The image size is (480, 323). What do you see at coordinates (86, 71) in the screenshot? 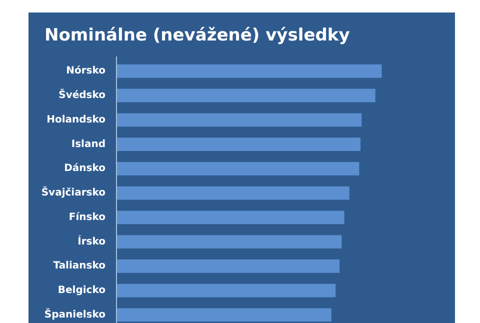
I see `y-tick-label: Nórsko` at bounding box center [86, 71].